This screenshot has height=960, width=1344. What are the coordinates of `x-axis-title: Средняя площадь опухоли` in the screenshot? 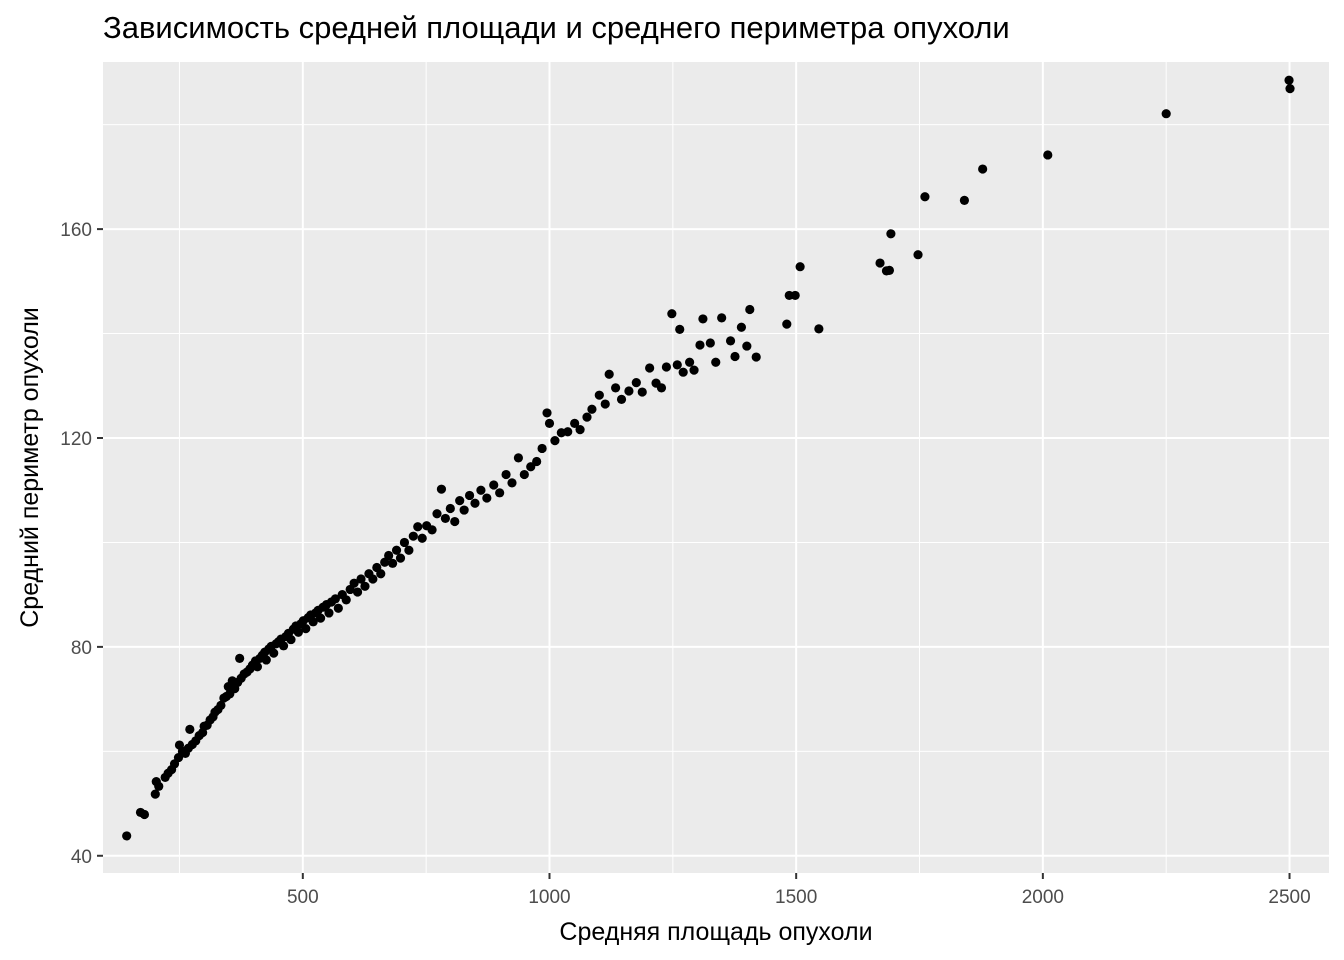 It's located at (715, 932).